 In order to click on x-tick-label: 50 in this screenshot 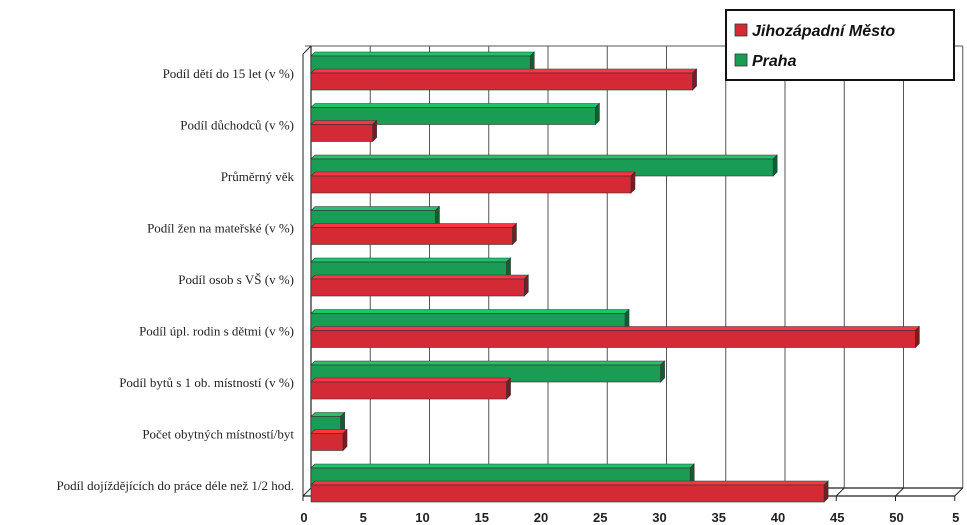, I will do `click(896, 517)`.